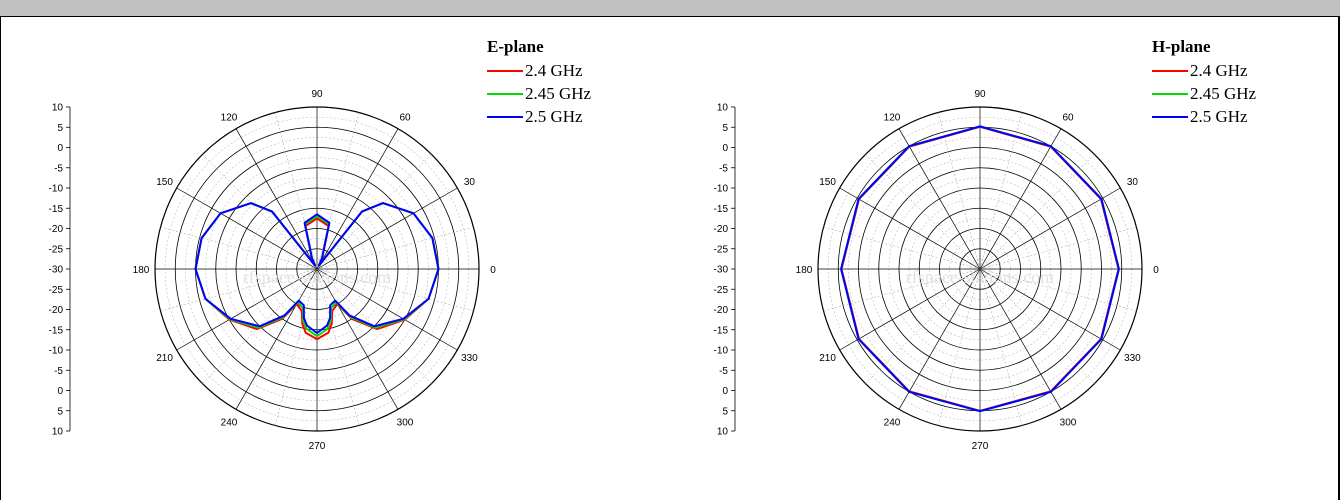  Describe the element at coordinates (405, 422) in the screenshot. I see `angle-tick-label: 300` at that location.